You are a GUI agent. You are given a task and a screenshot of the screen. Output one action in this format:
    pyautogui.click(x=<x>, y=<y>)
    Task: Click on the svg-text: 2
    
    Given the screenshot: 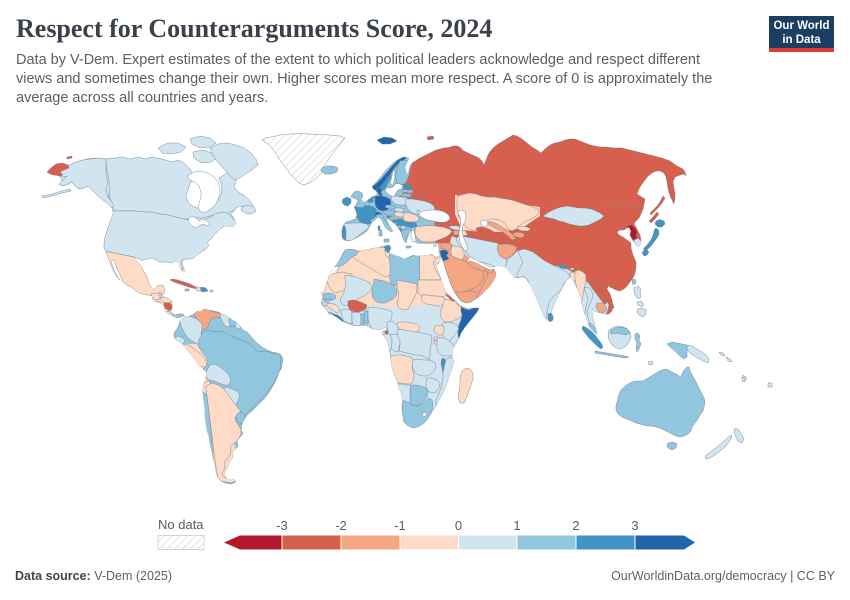 What is the action you would take?
    pyautogui.click(x=575, y=525)
    